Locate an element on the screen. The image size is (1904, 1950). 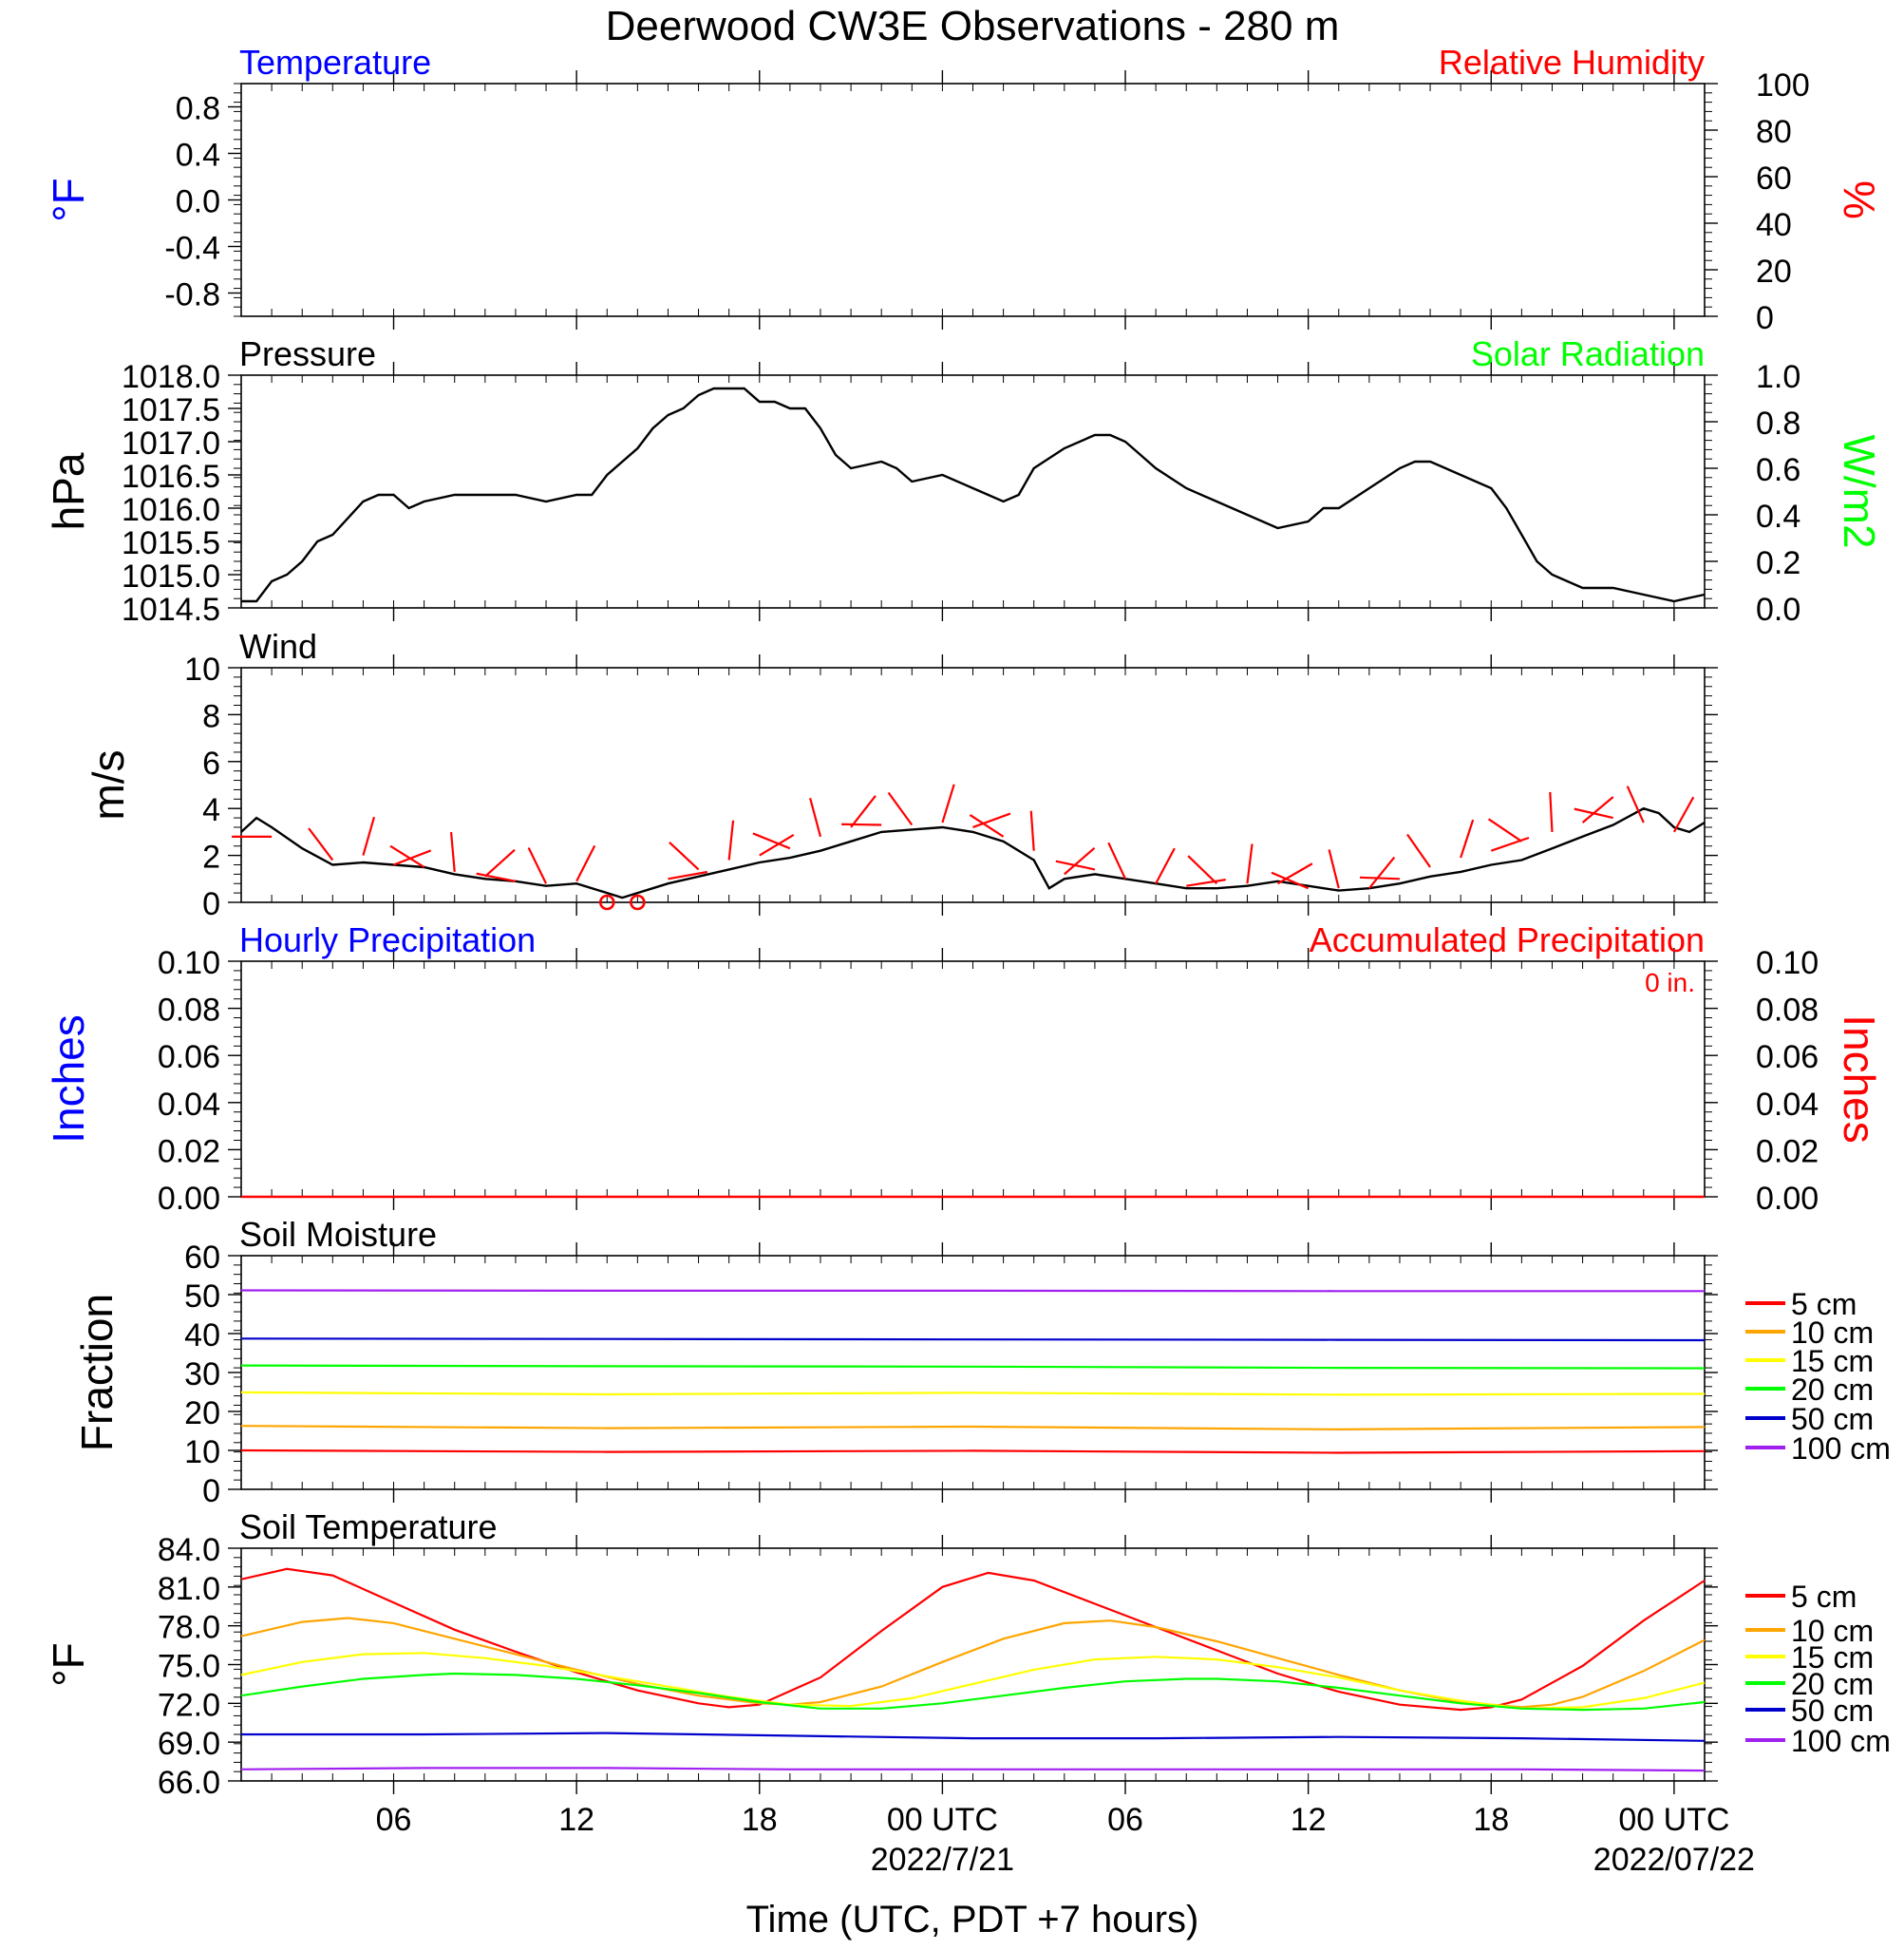
y-left-tick-label: 81.0 is located at coordinates (189, 1589).